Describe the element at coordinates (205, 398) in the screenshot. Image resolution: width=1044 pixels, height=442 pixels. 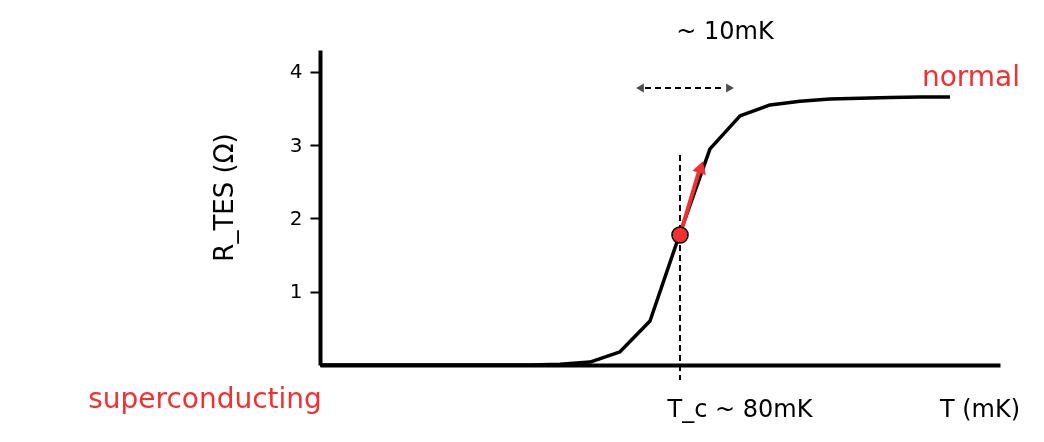
I see `text: superconducting` at that location.